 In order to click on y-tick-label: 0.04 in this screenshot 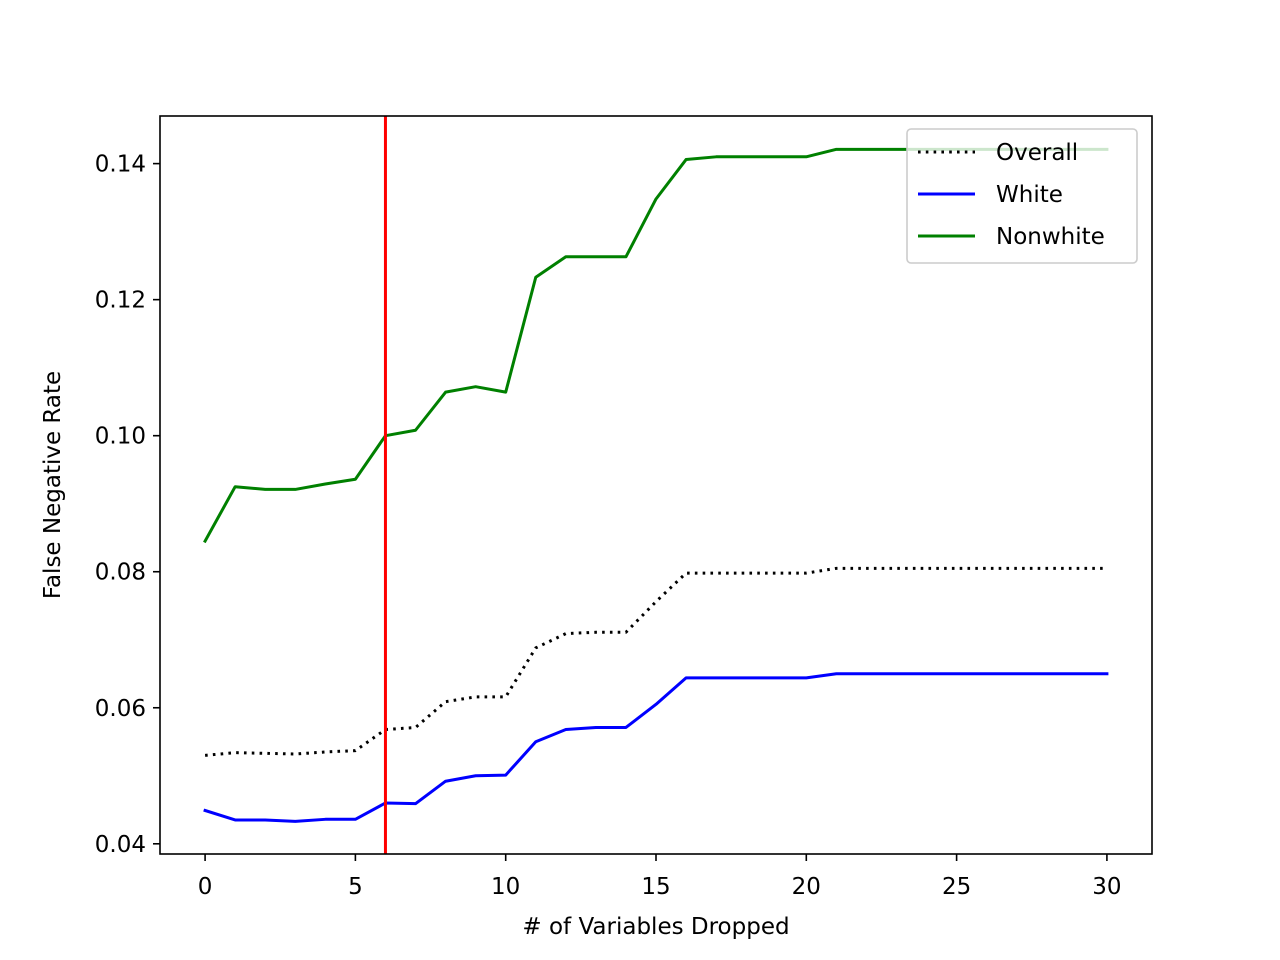, I will do `click(120, 845)`.